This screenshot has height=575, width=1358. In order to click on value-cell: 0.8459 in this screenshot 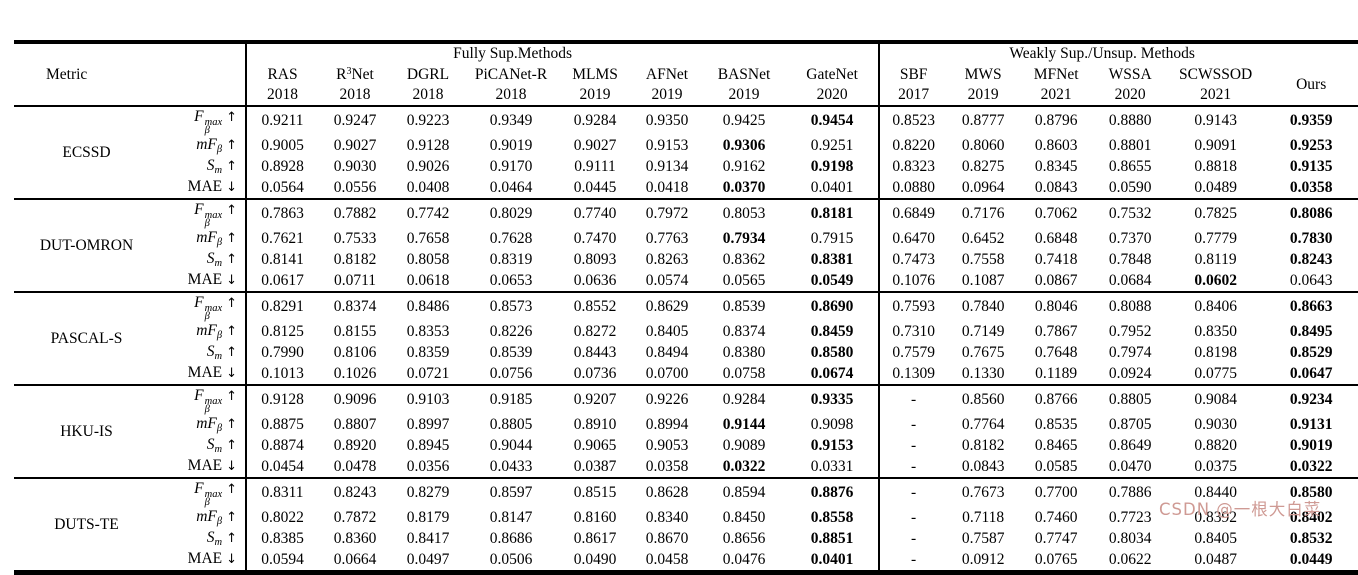, I will do `click(832, 331)`.